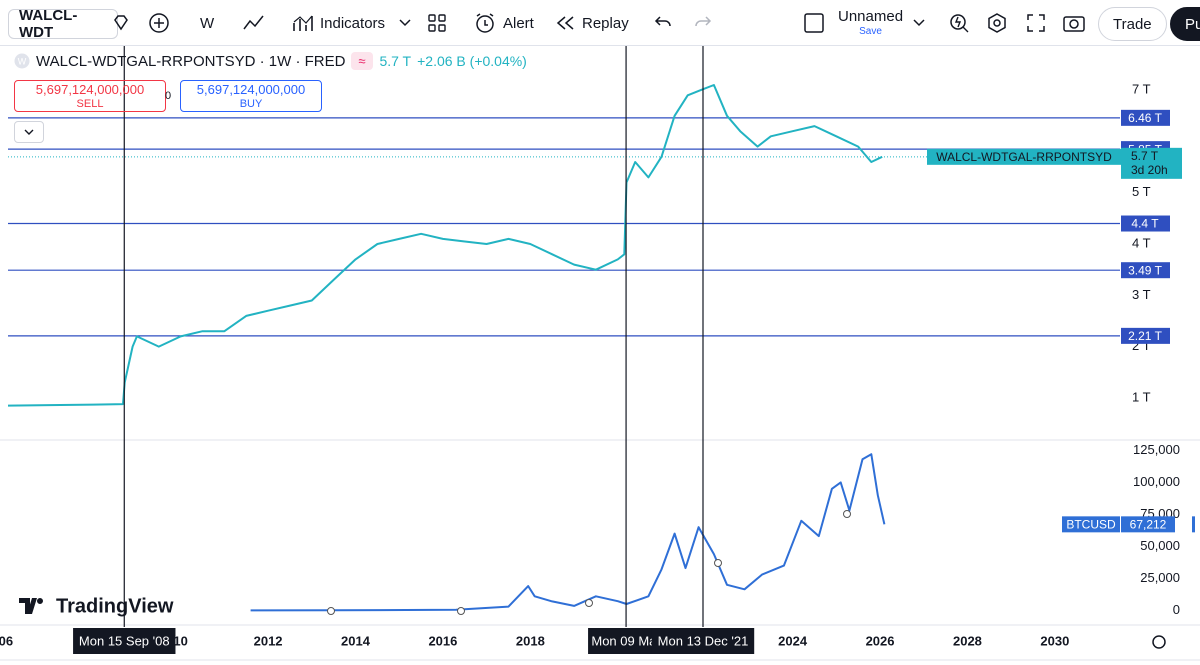  I want to click on collapse-button, so click(29, 132).